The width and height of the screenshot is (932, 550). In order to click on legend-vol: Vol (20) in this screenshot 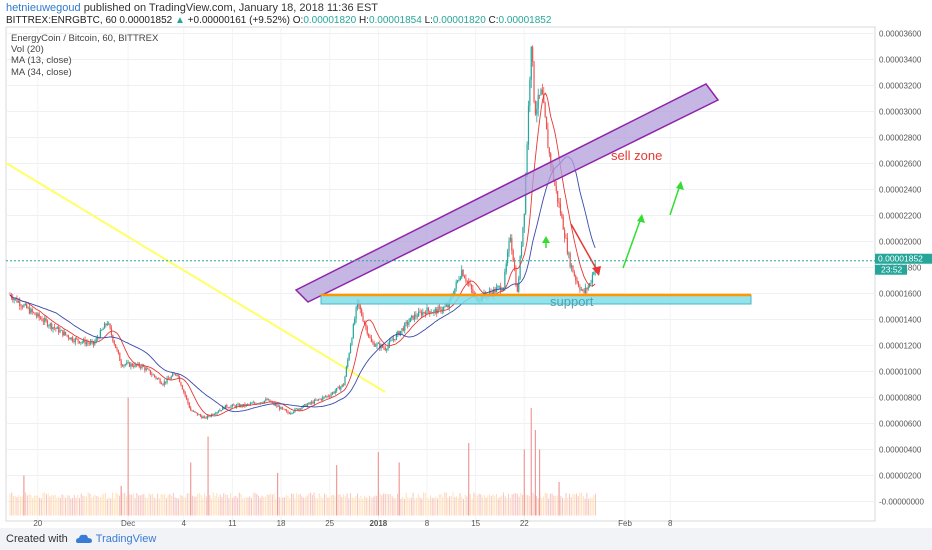, I will do `click(27, 50)`.